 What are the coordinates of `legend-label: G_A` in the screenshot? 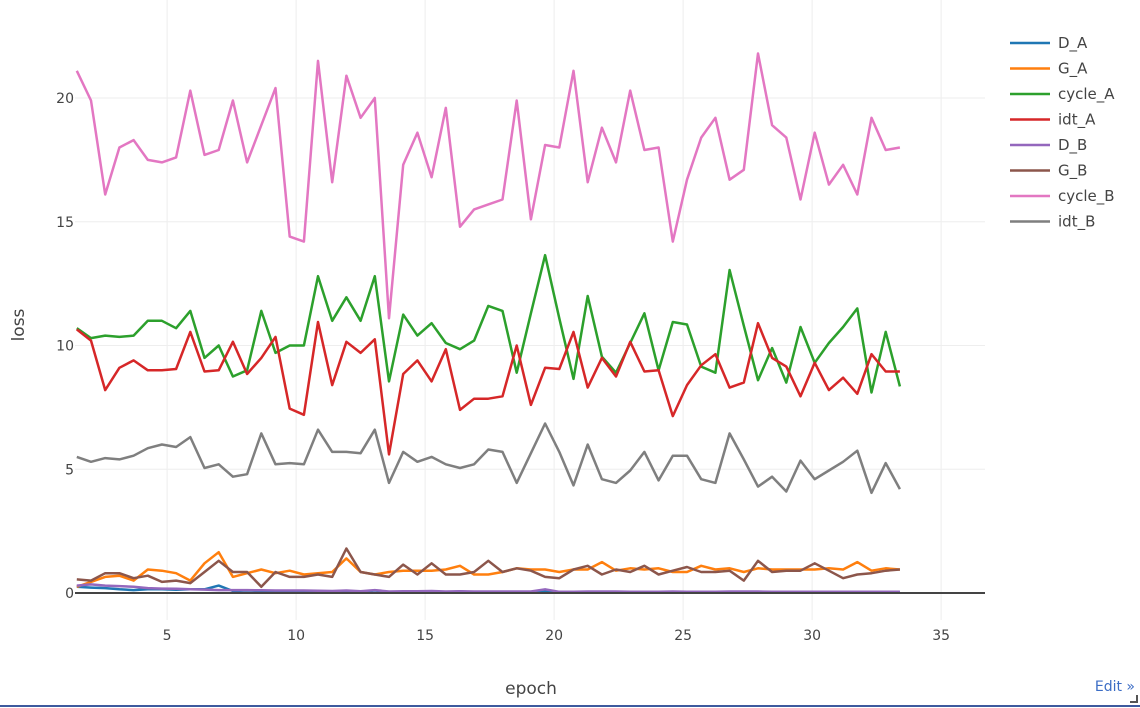 It's located at (1073, 69).